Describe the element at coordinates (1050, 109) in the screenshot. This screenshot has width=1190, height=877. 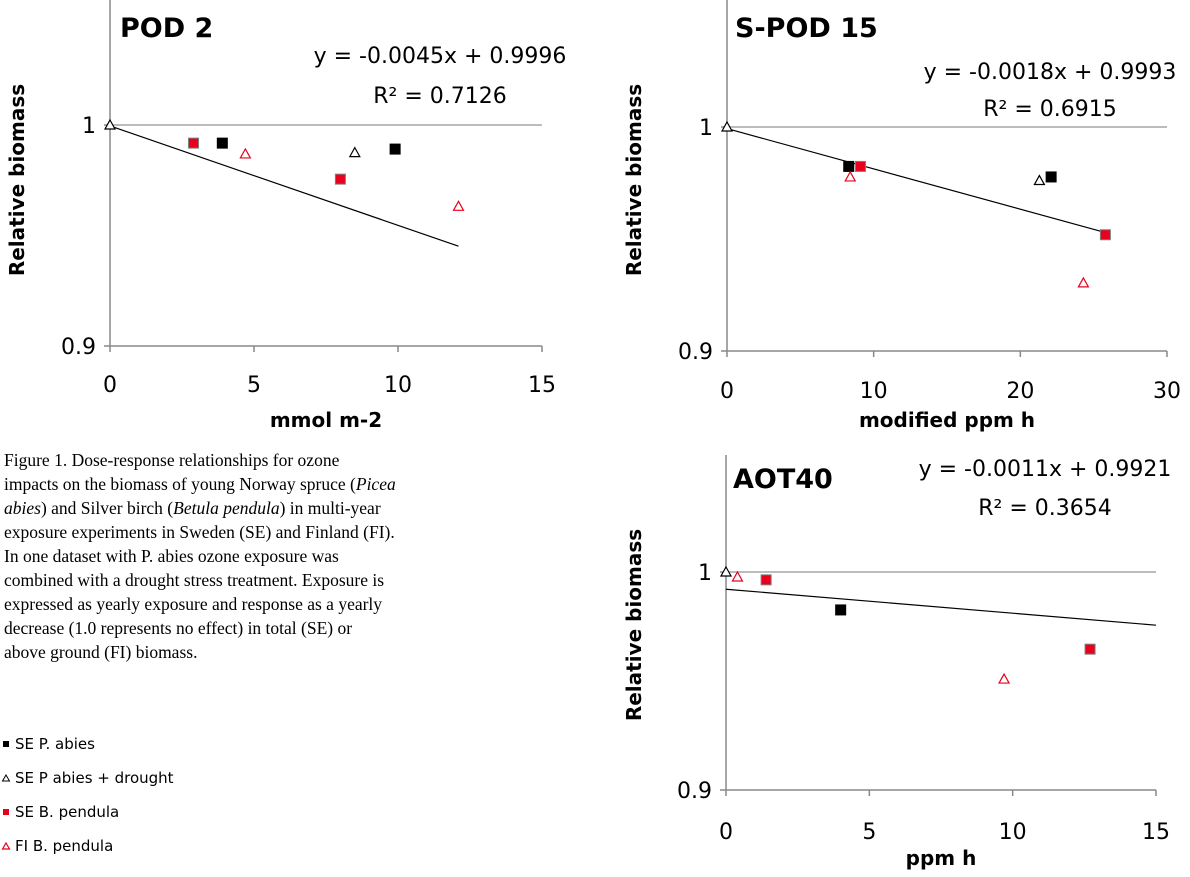
I see `r-squared: R² = 0.6915` at that location.